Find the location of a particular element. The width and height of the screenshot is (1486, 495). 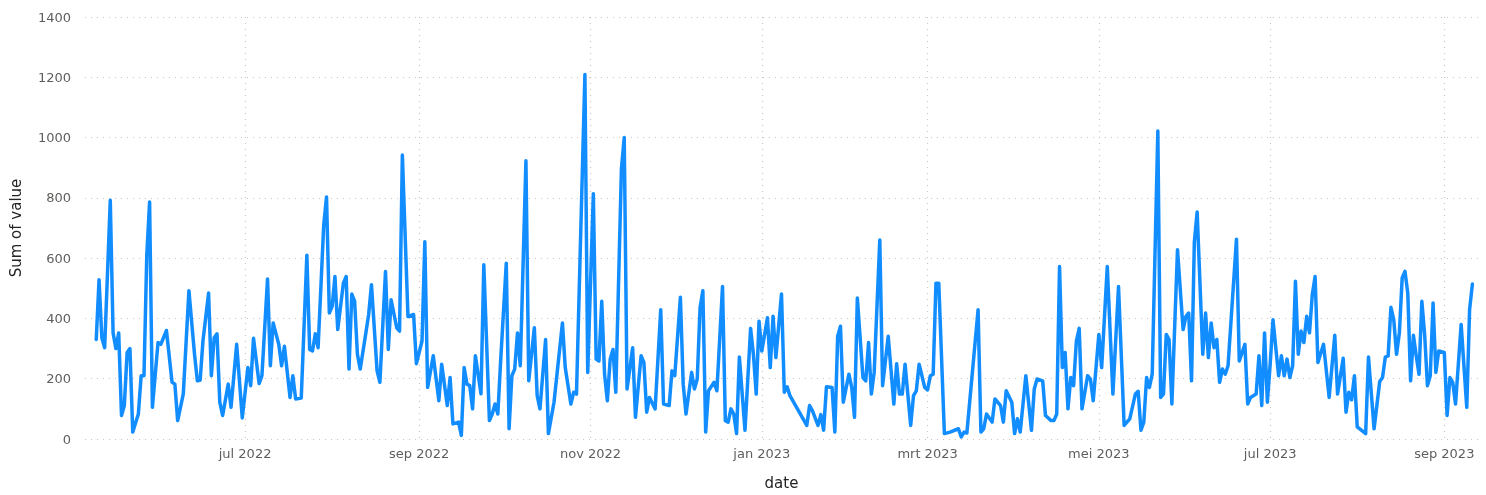

y-tick-label: 600 is located at coordinates (58, 258).